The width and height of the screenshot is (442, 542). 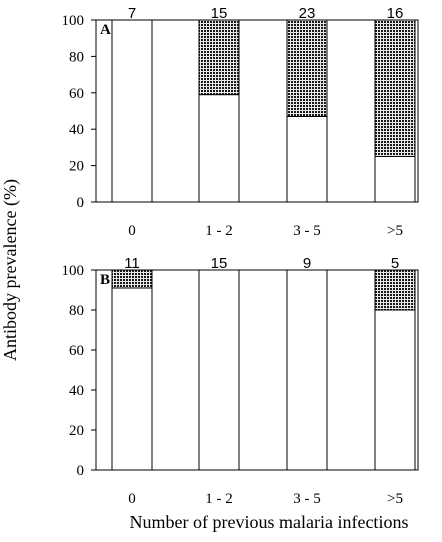 What do you see at coordinates (132, 13) in the screenshot?
I see `bar-count-label: 7` at bounding box center [132, 13].